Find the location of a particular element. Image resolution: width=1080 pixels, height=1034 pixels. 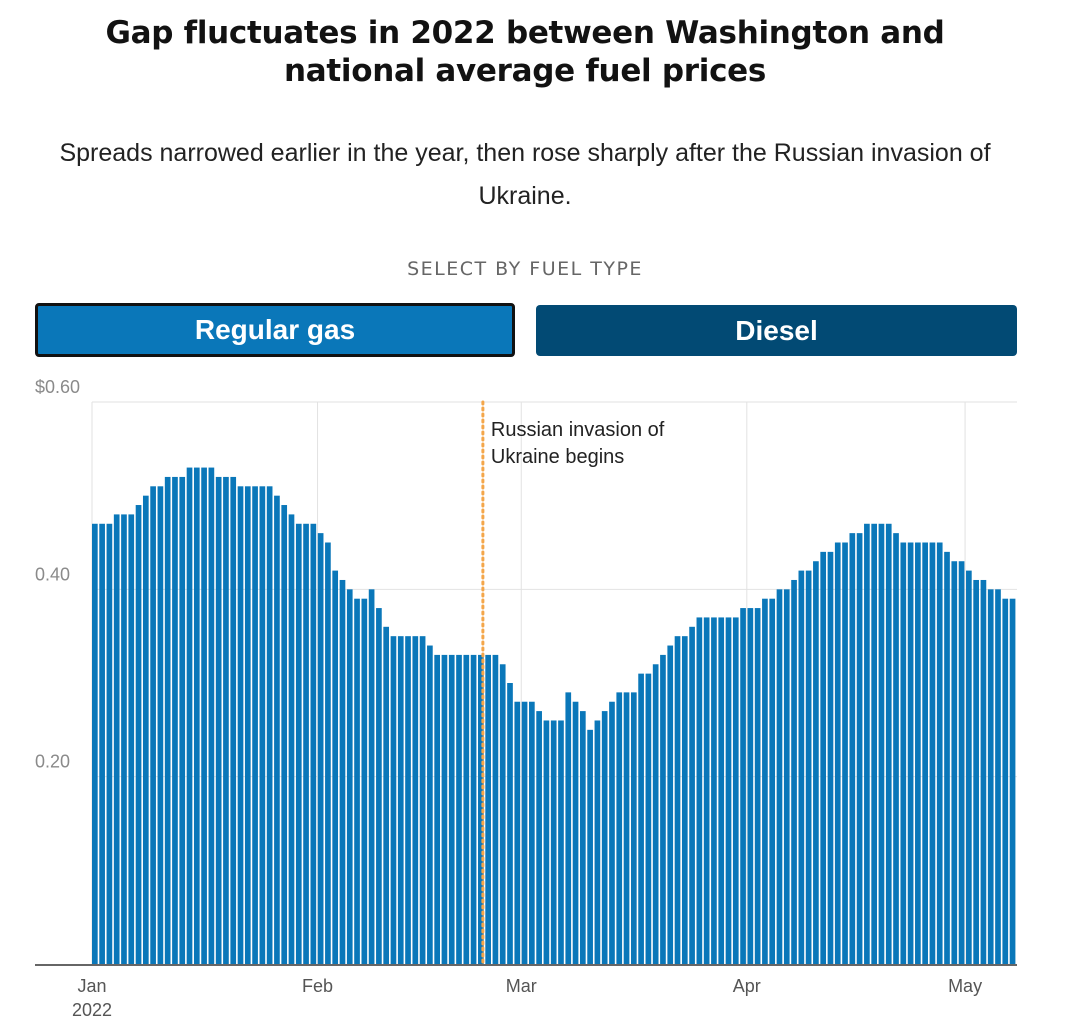

y-tick-label: $0.60 is located at coordinates (57, 387).